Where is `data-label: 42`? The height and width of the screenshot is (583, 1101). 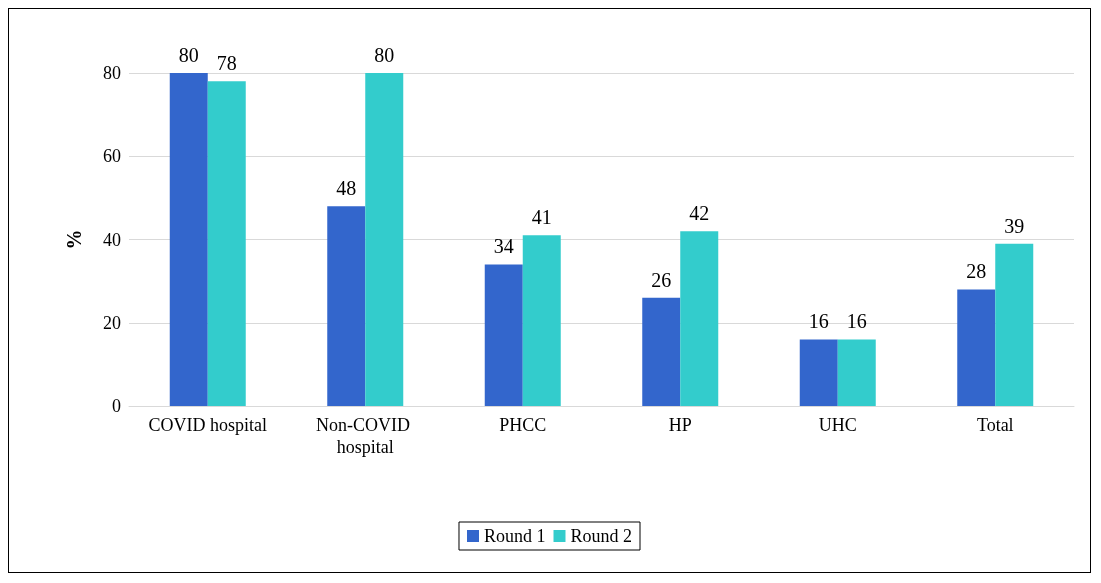 data-label: 42 is located at coordinates (699, 213).